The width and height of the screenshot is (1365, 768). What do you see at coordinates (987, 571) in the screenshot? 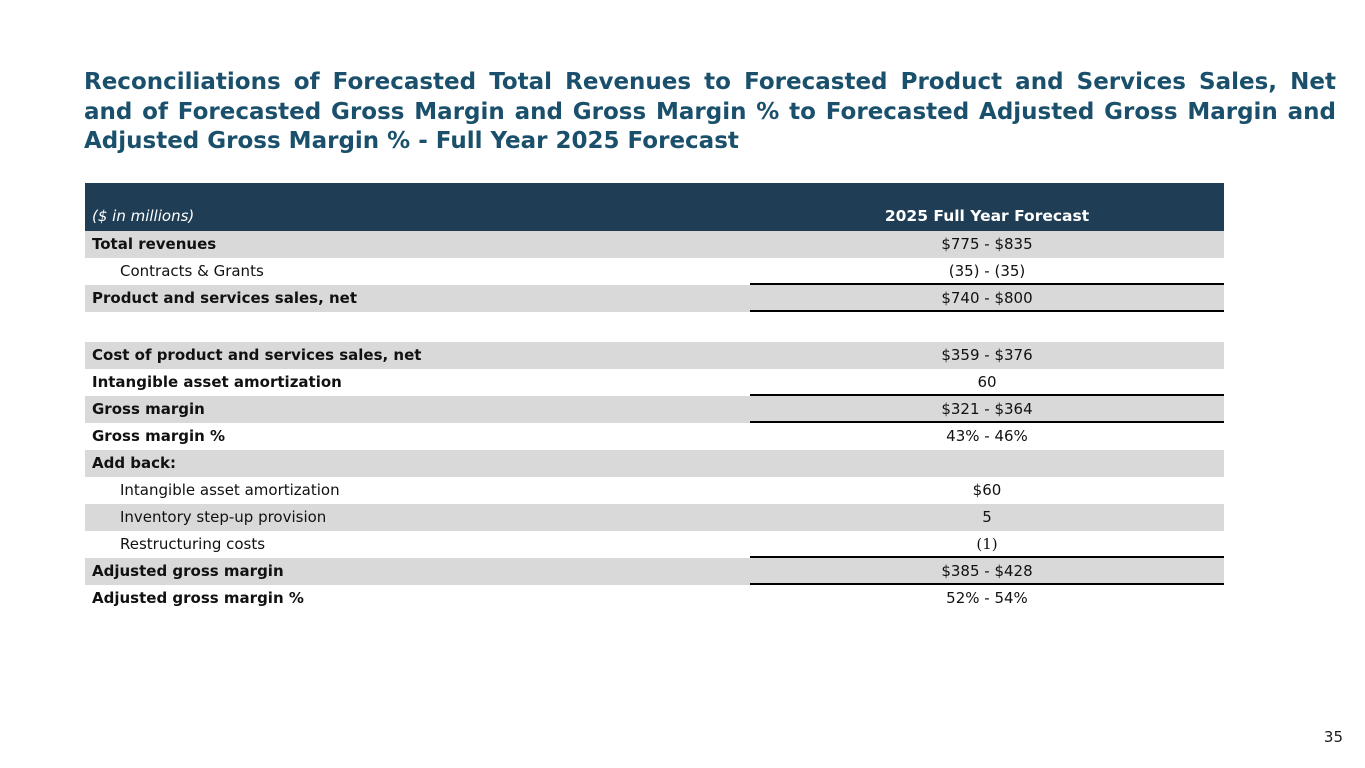
I see `row-value: $385 - $428` at bounding box center [987, 571].